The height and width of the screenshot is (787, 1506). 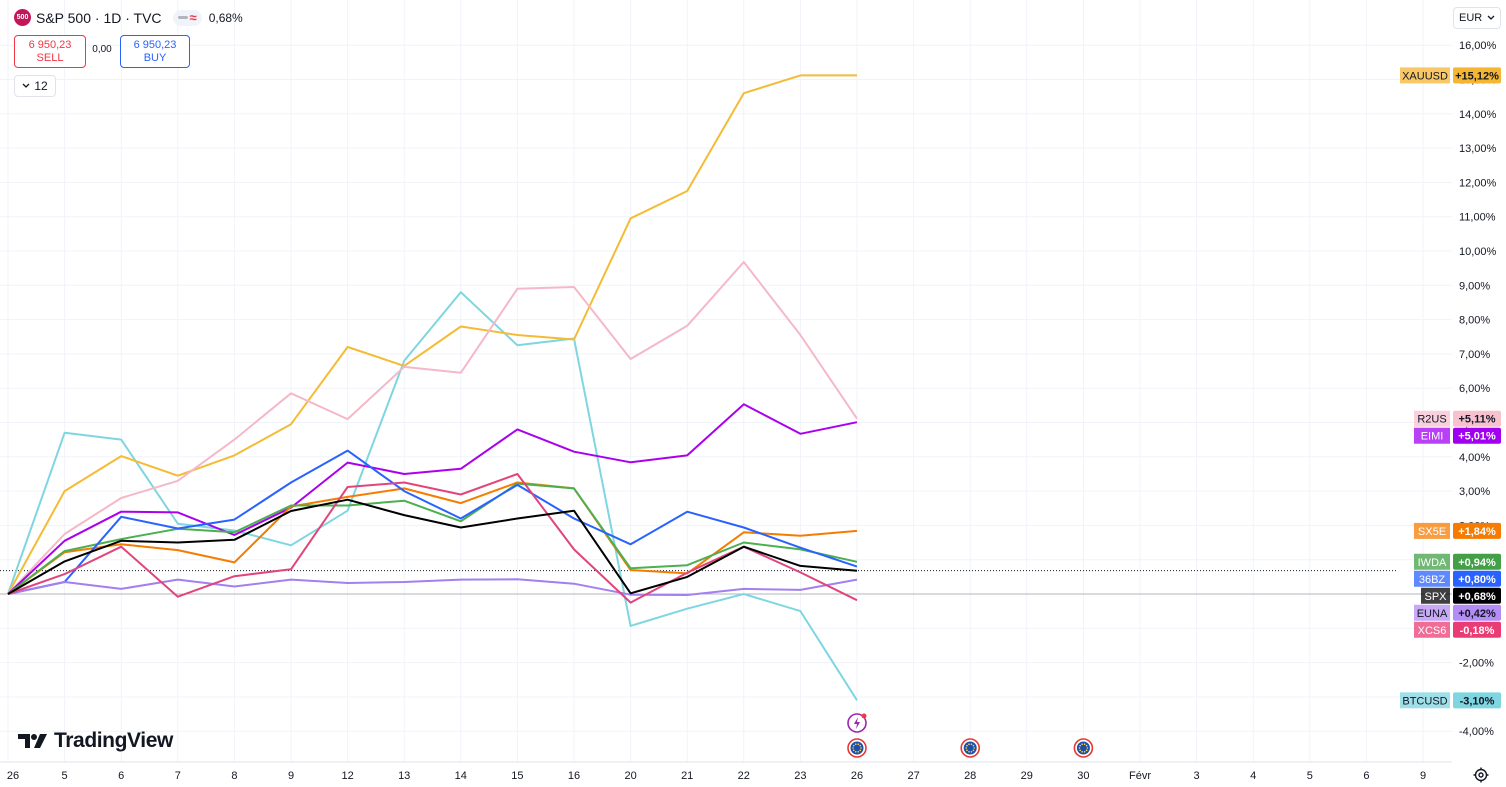 What do you see at coordinates (1478, 183) in the screenshot?
I see `y-tick-label: 12,00%` at bounding box center [1478, 183].